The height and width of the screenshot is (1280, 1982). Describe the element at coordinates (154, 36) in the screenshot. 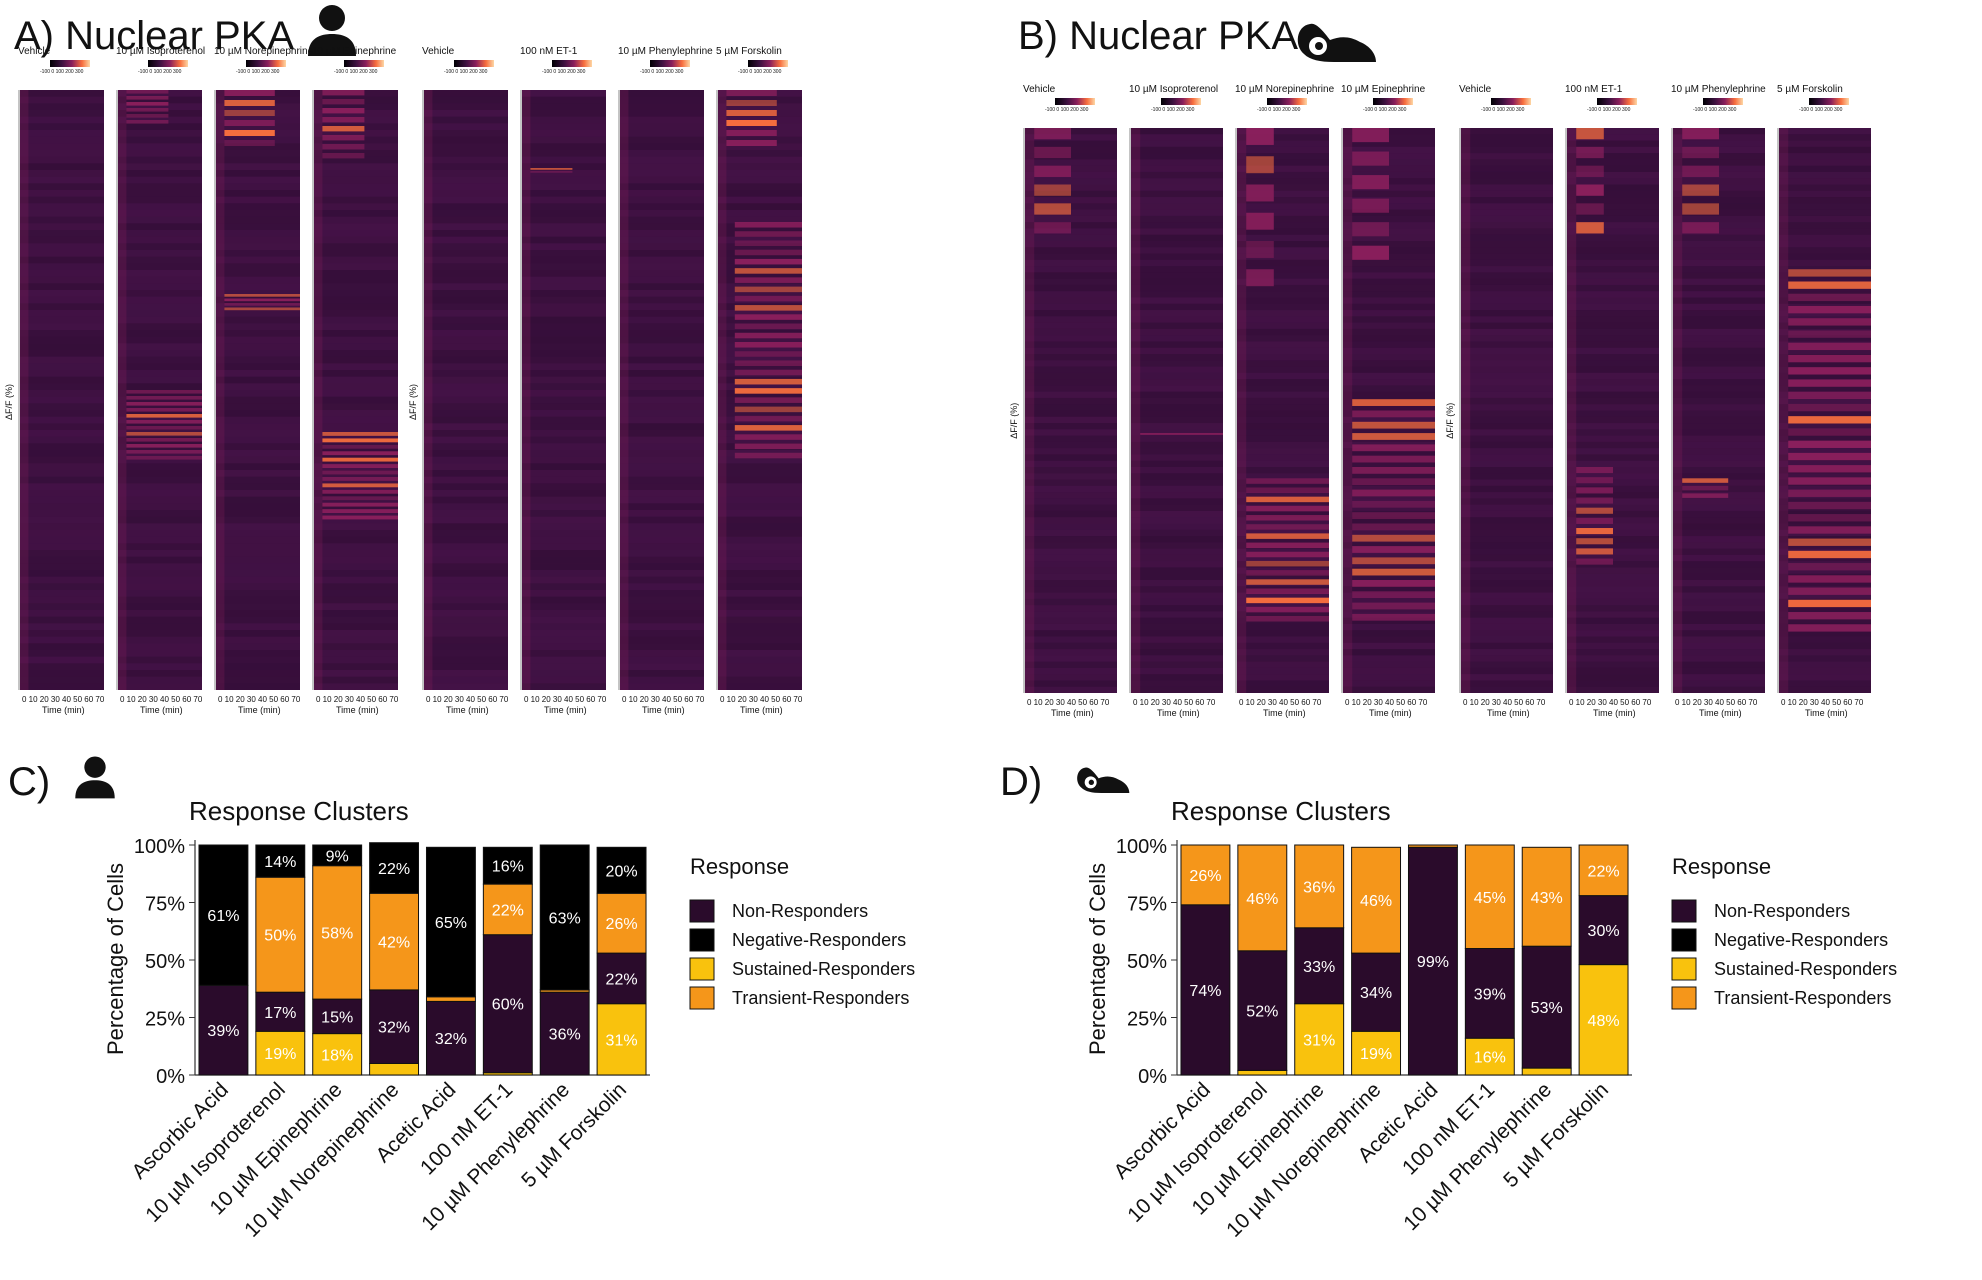

I see `panel-a-title: A) Nuclear PKA` at that location.